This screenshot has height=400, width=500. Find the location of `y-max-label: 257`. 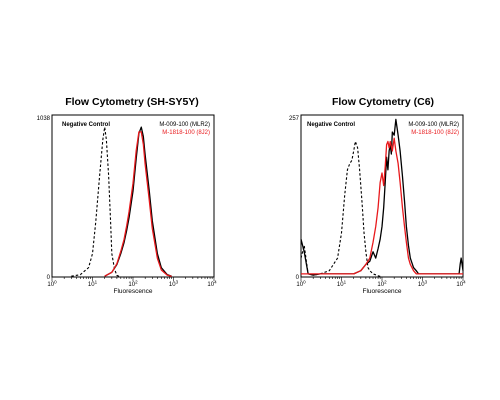

y-max-label: 257 is located at coordinates (294, 119).